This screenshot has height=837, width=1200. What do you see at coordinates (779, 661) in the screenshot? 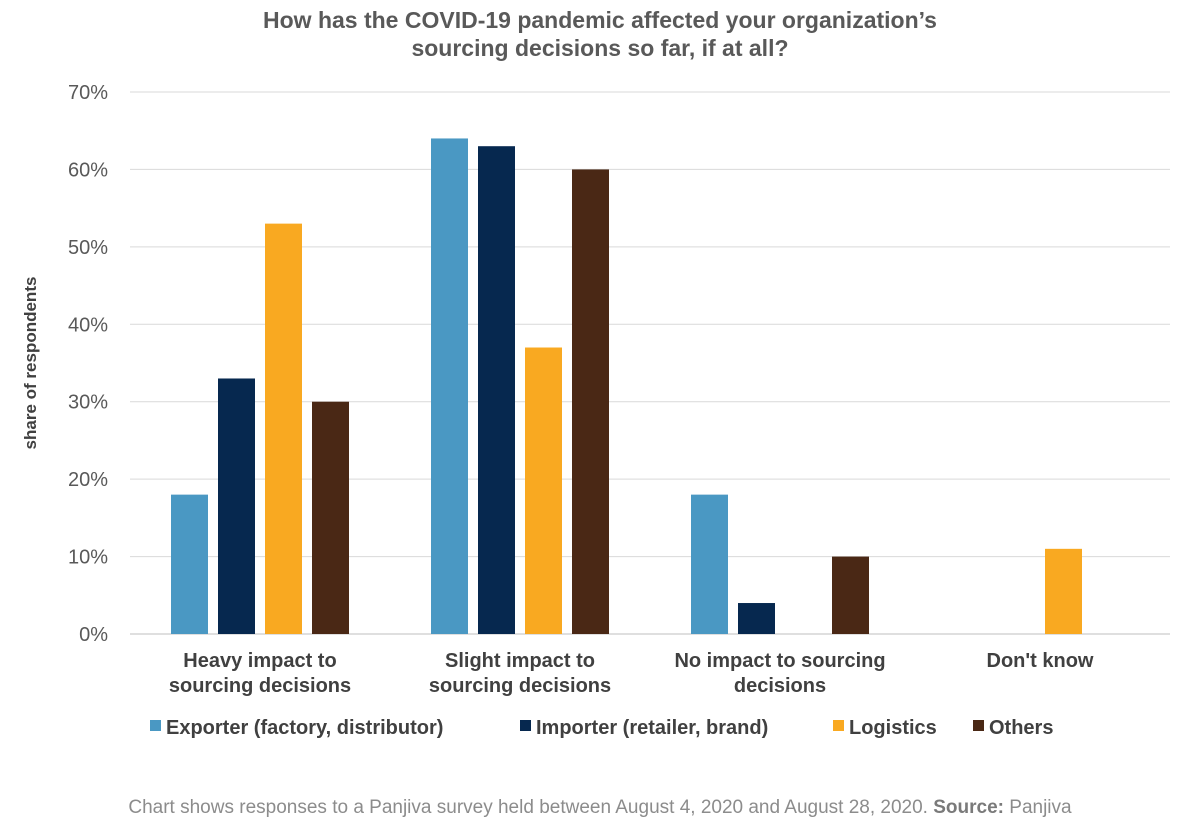
I see `x-category-label: No impact to sourcing` at bounding box center [779, 661].